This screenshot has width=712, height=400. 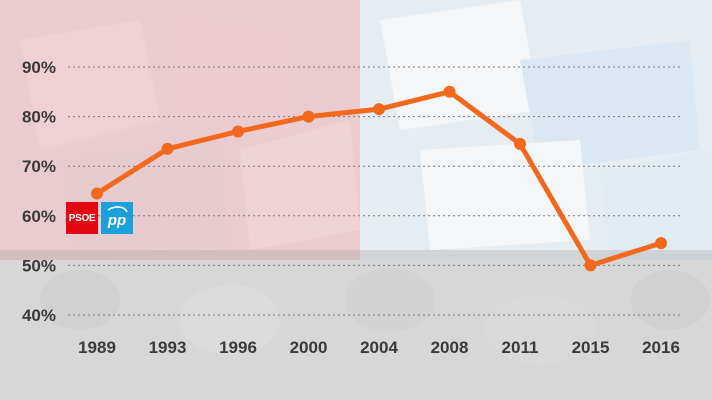 What do you see at coordinates (309, 347) in the screenshot?
I see `x-tick-label: 2000` at bounding box center [309, 347].